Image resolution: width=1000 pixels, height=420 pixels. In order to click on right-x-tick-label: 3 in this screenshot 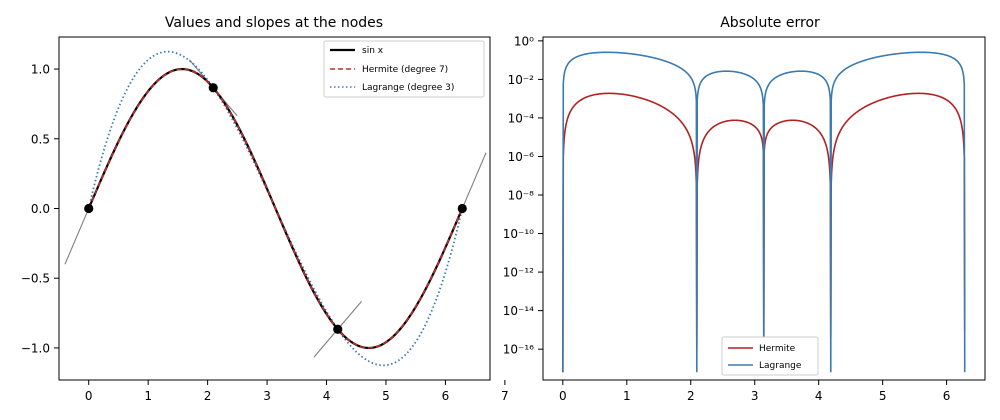, I will do `click(755, 396)`.